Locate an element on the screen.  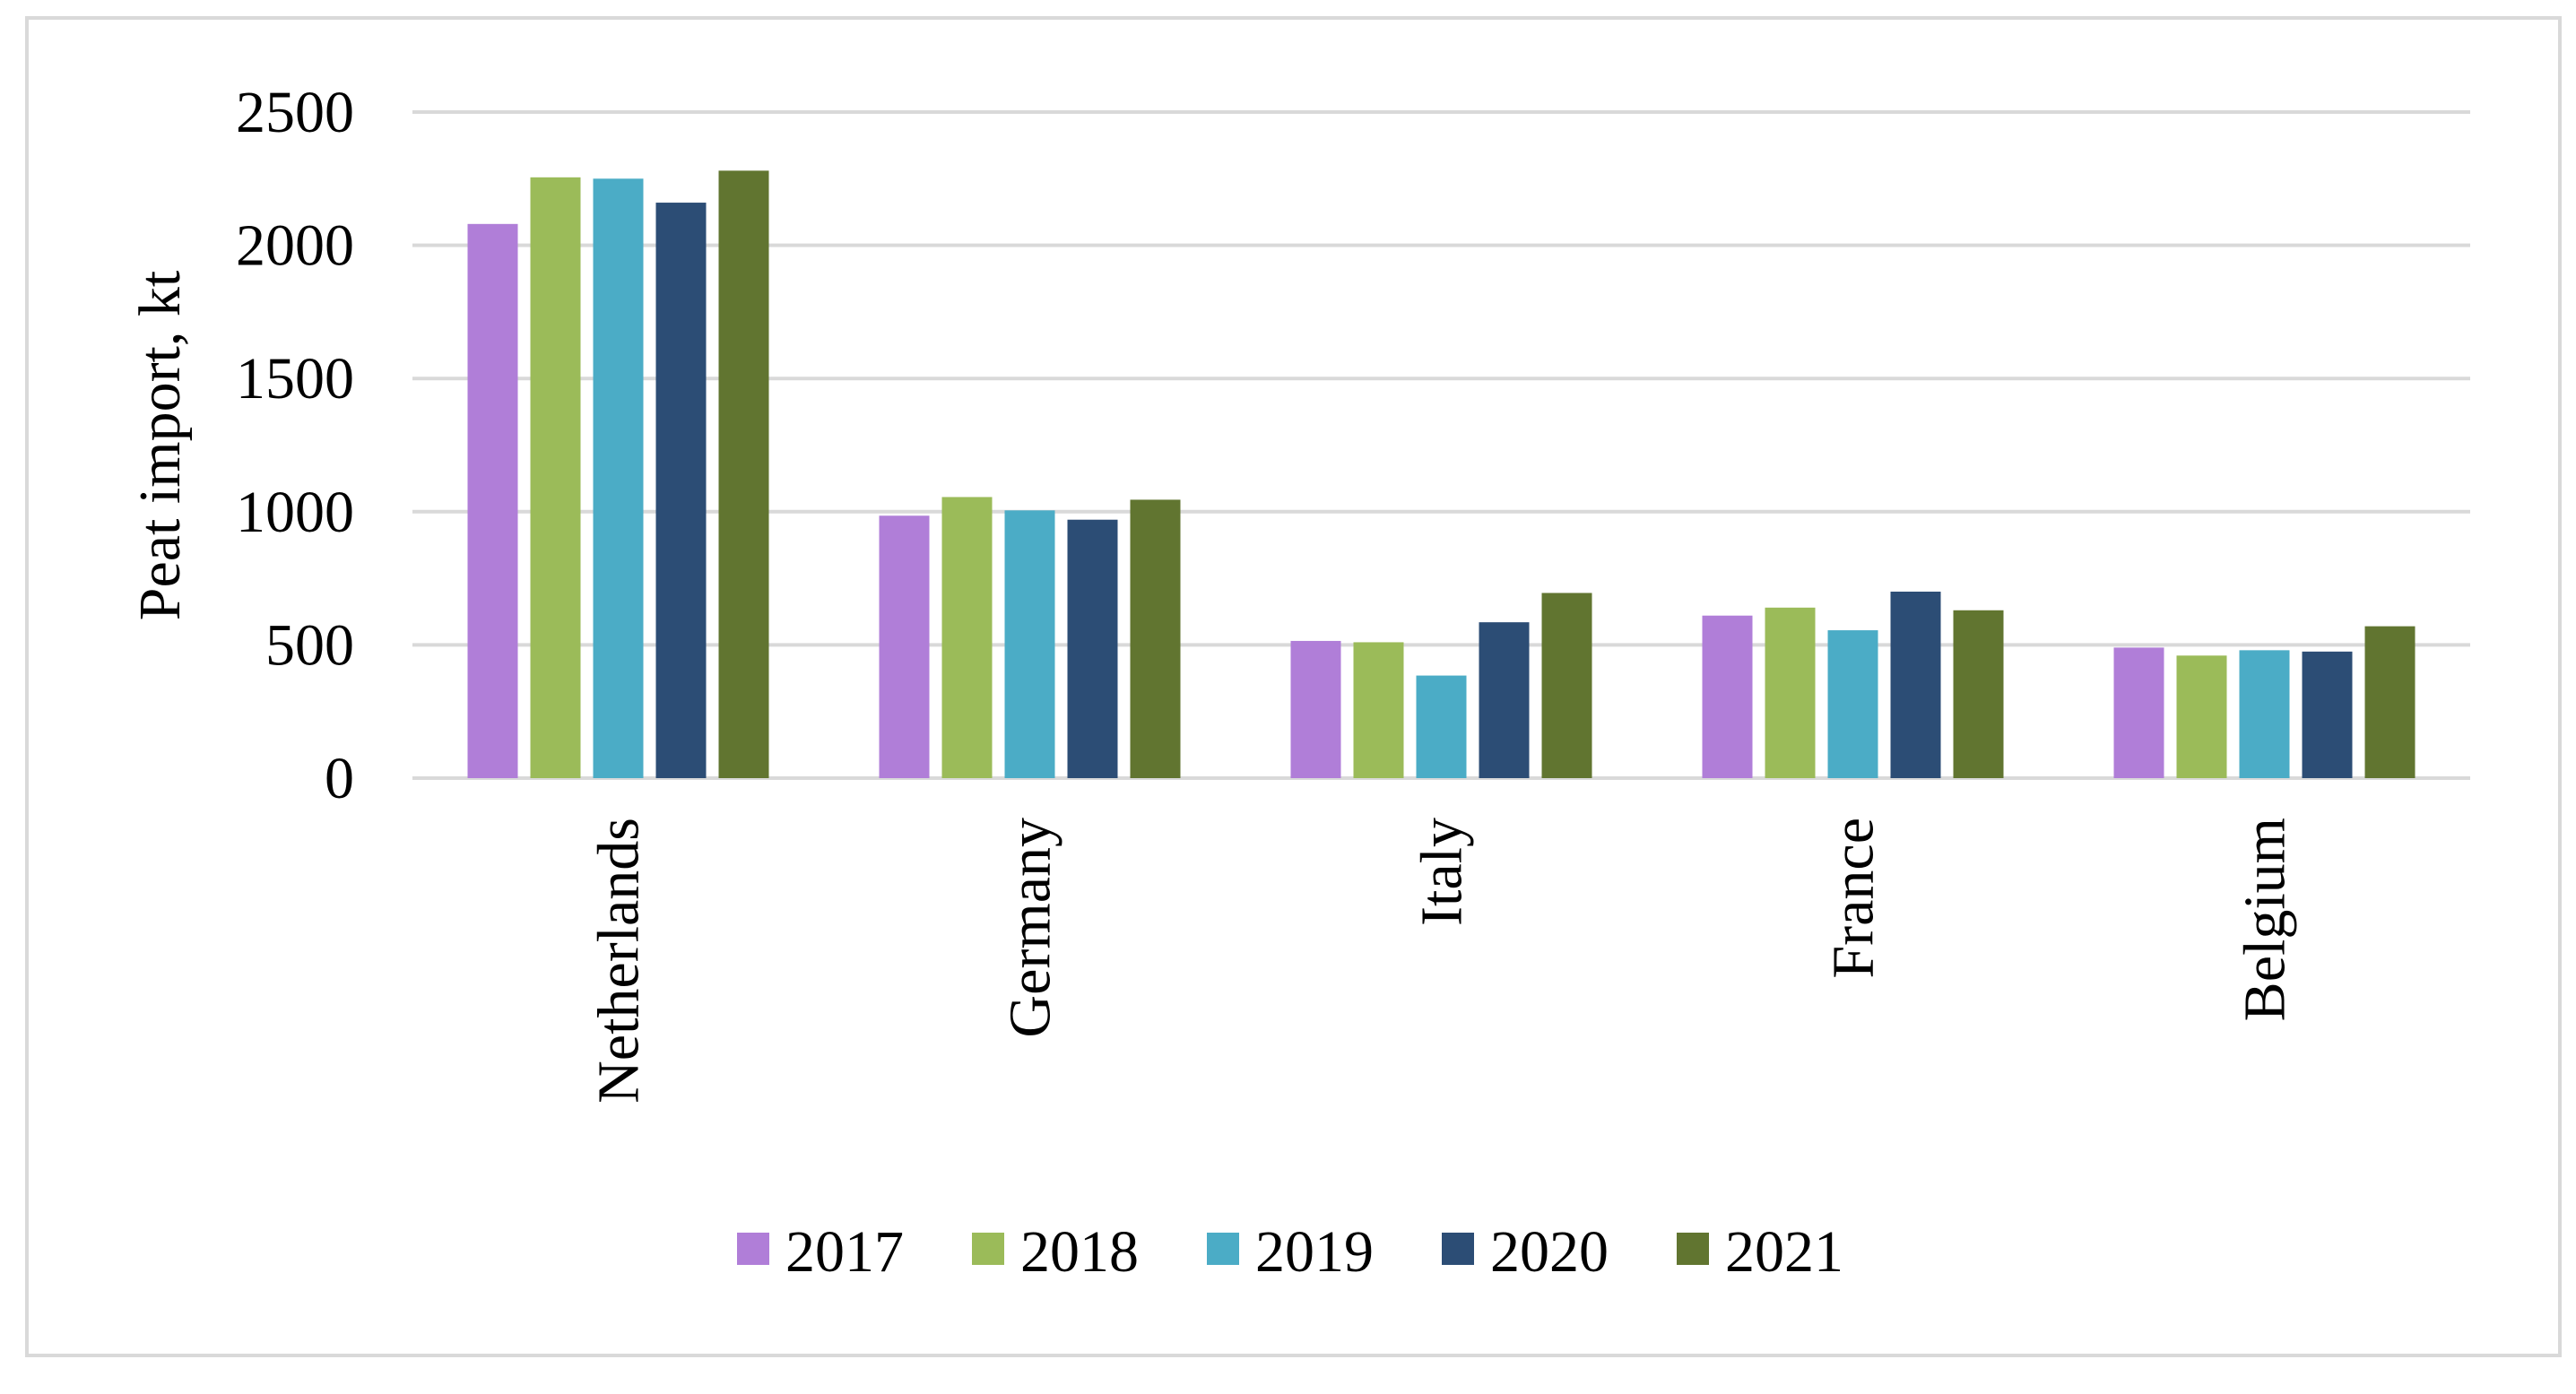
bar-belgium-2018 is located at coordinates (2201, 716).